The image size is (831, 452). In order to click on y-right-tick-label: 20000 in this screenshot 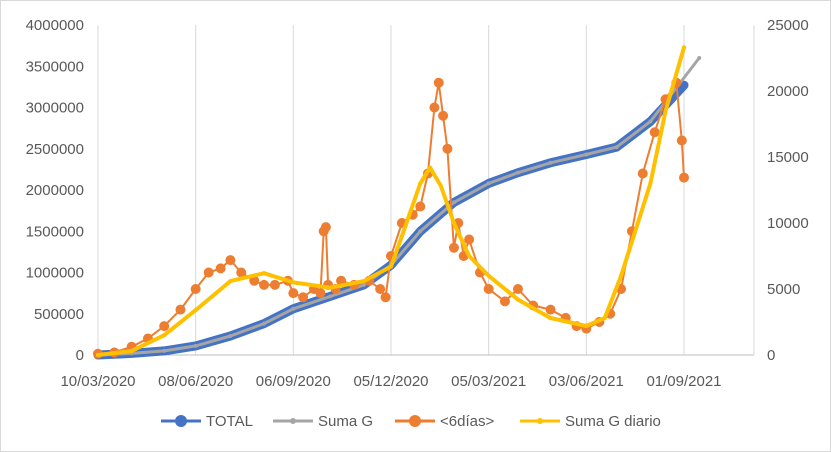, I will do `click(788, 91)`.